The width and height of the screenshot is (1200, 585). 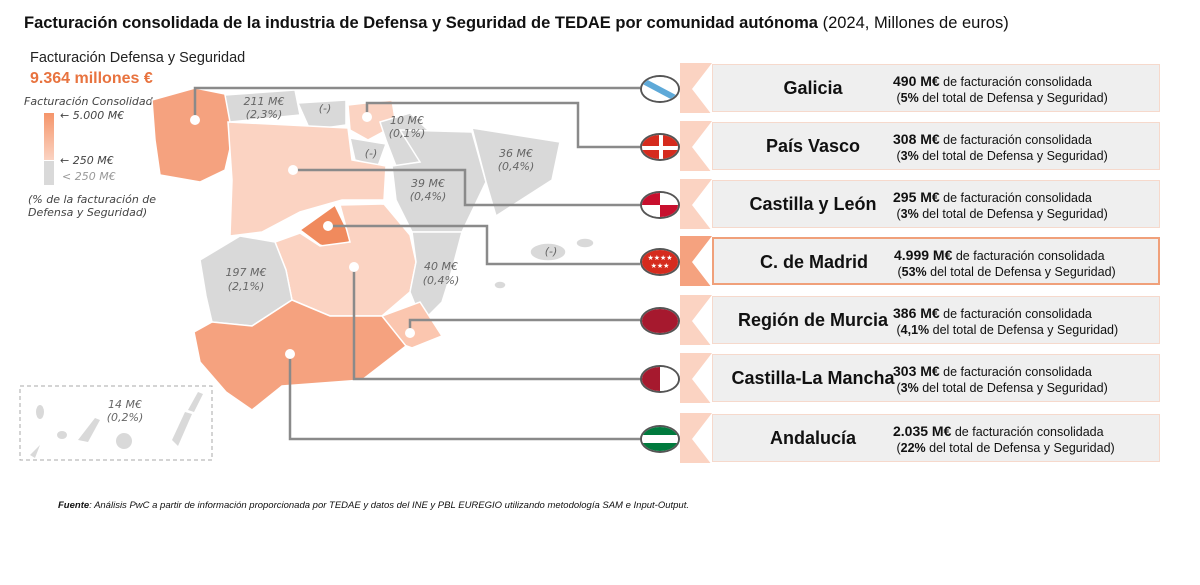 I want to click on region-cataluna, so click(x=515, y=172).